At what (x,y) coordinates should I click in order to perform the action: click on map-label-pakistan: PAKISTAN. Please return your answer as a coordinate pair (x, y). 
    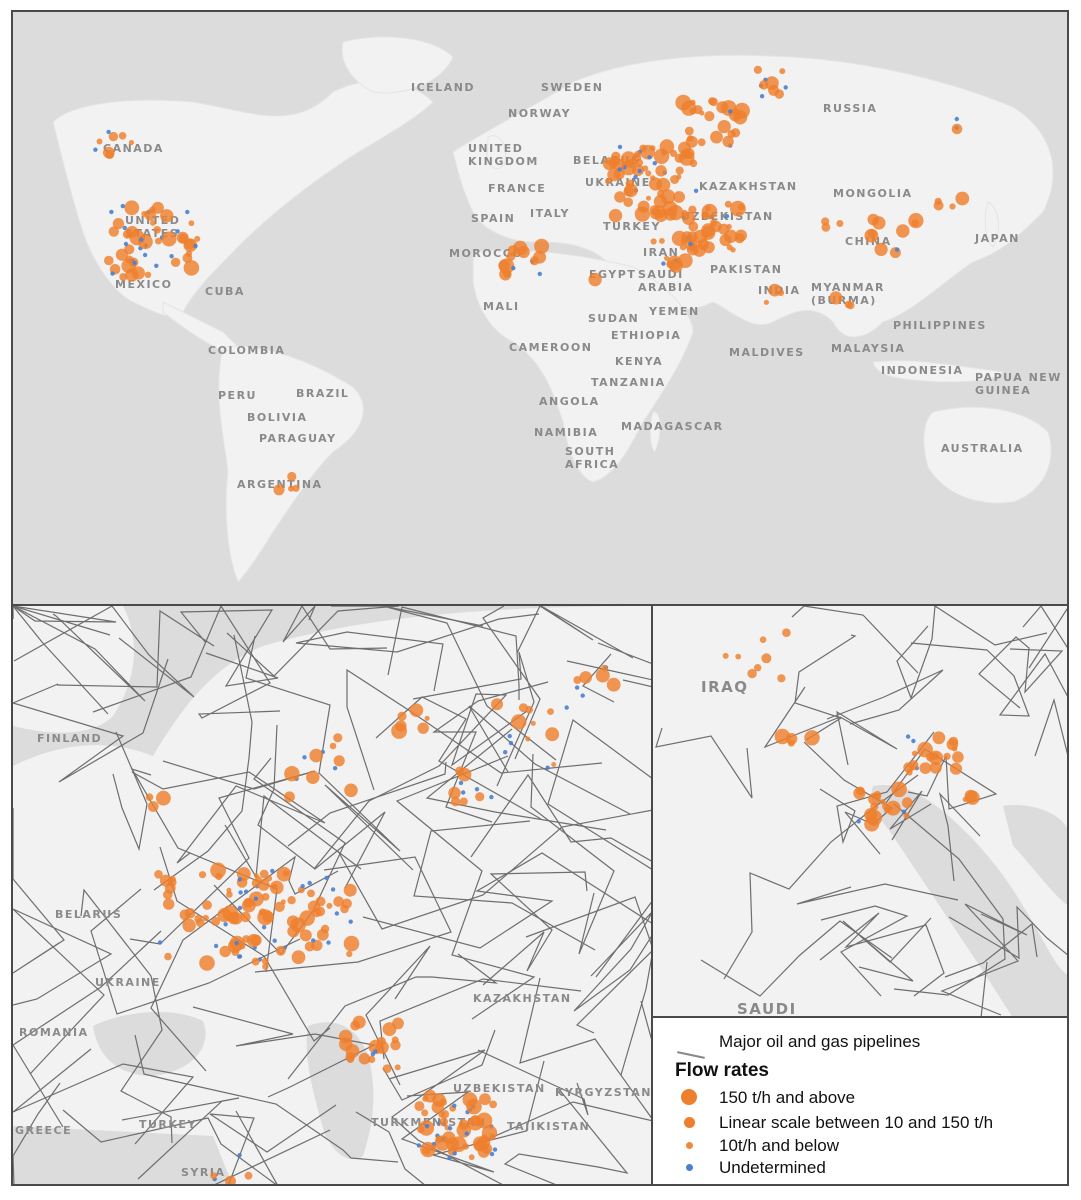
    Looking at the image, I should click on (746, 269).